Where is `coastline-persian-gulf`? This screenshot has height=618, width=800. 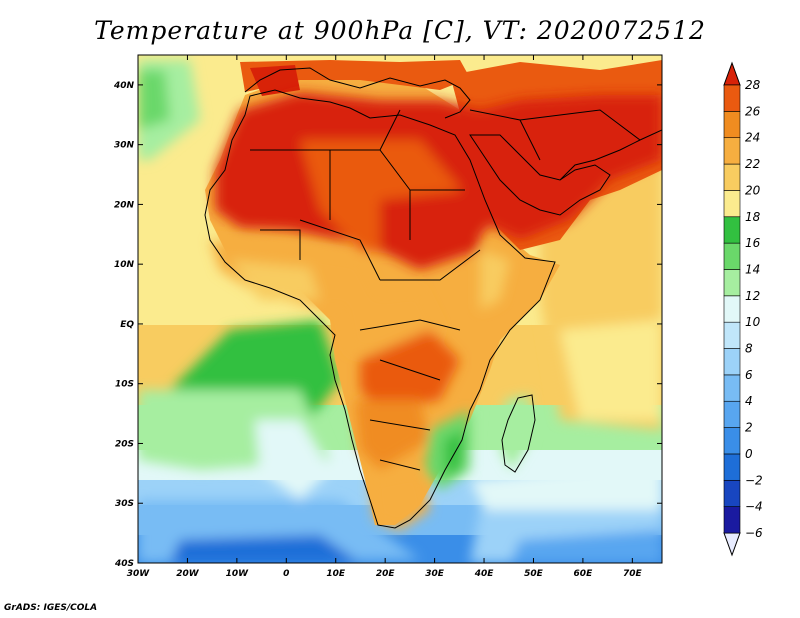 coastline-persian-gulf is located at coordinates (610, 155).